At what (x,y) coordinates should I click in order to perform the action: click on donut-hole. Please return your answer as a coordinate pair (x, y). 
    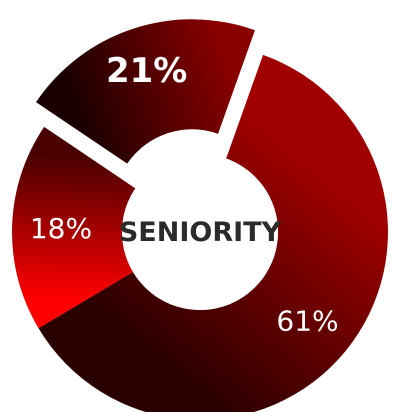
    Looking at the image, I should click on (200, 232).